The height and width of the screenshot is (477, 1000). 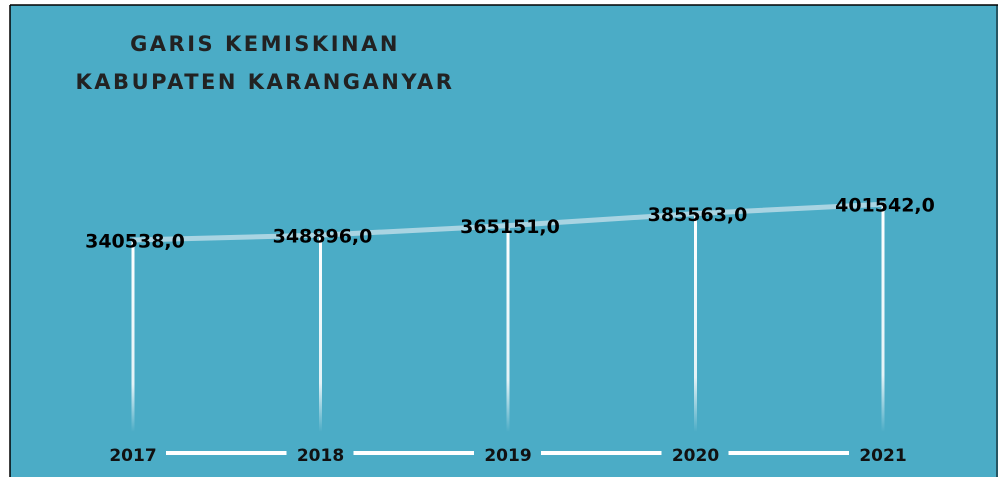 What do you see at coordinates (265, 82) in the screenshot?
I see `chart-title: KABUPATEN KARANGANYAR` at bounding box center [265, 82].